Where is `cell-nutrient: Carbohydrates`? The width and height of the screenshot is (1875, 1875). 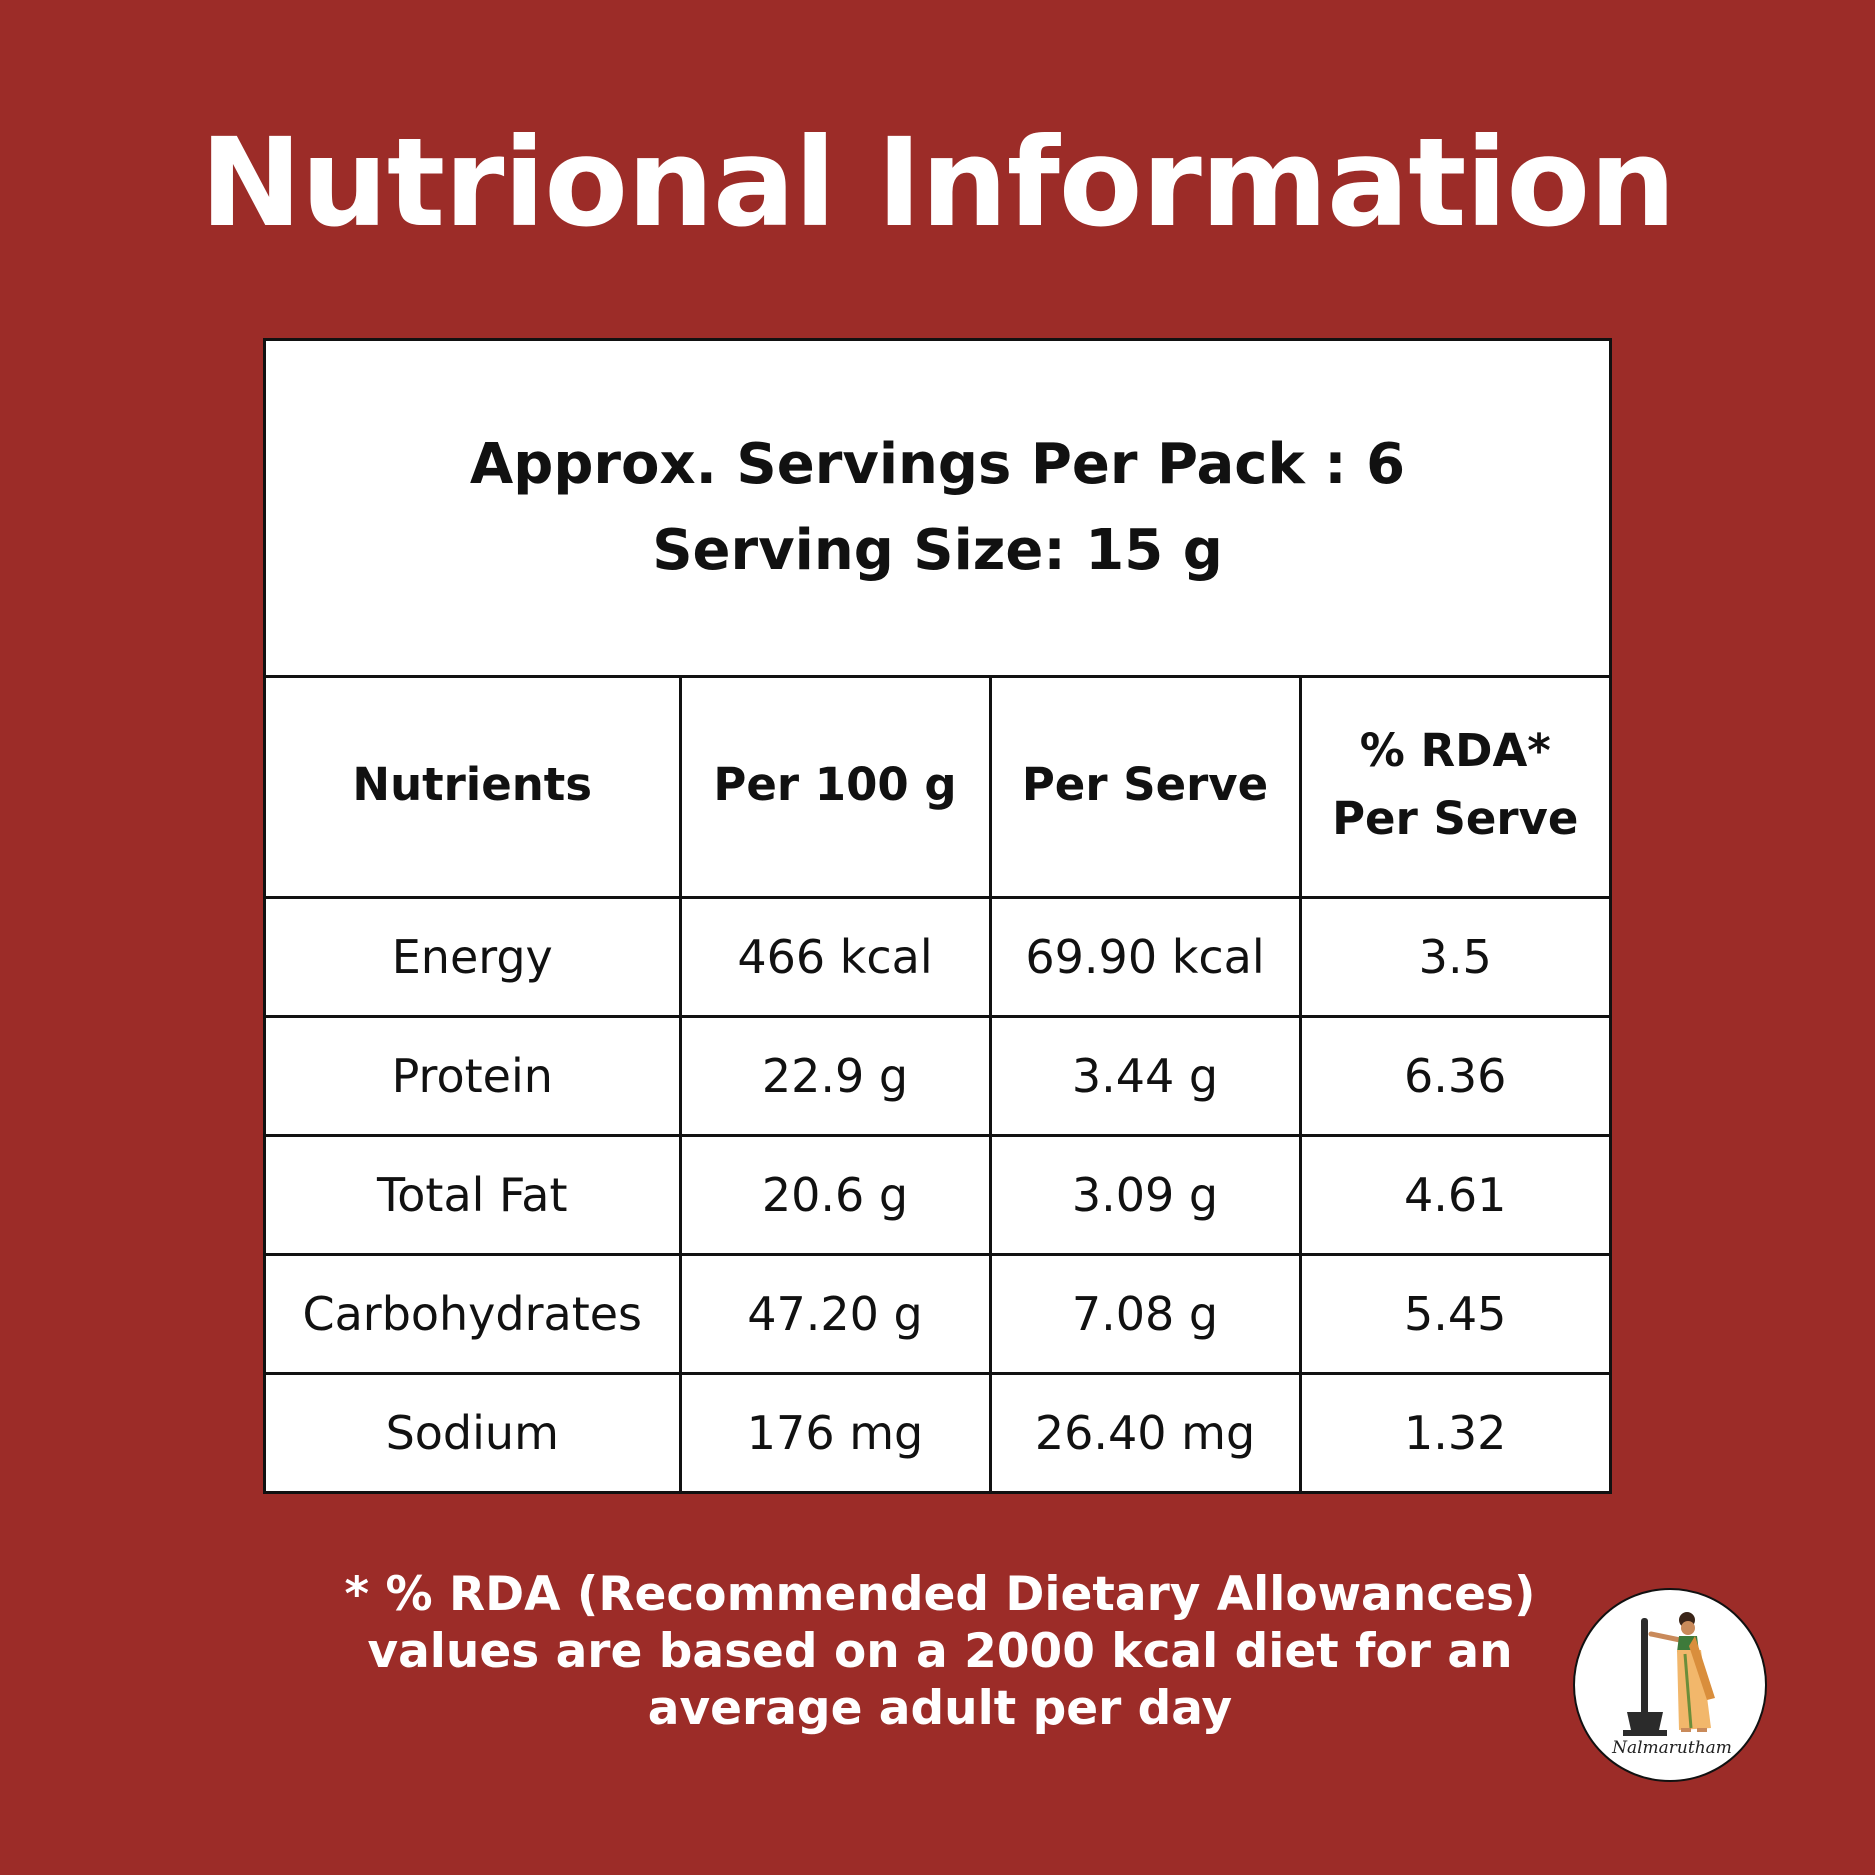
cell-nutrient: Carbohydrates is located at coordinates (474, 1313).